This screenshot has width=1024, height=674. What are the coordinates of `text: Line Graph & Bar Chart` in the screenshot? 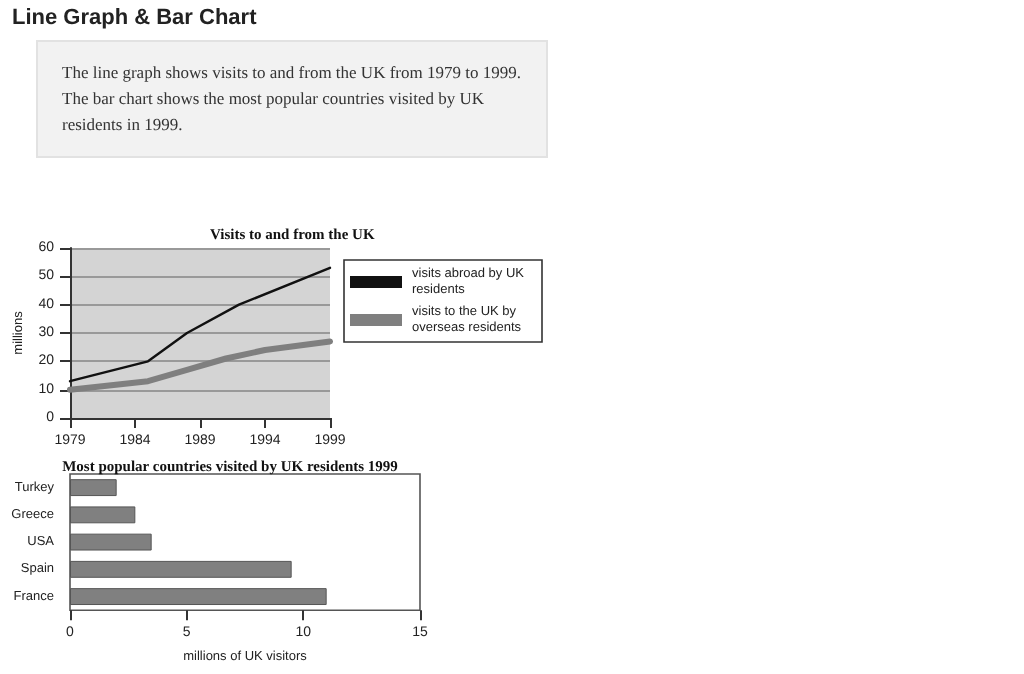 It's located at (135, 18).